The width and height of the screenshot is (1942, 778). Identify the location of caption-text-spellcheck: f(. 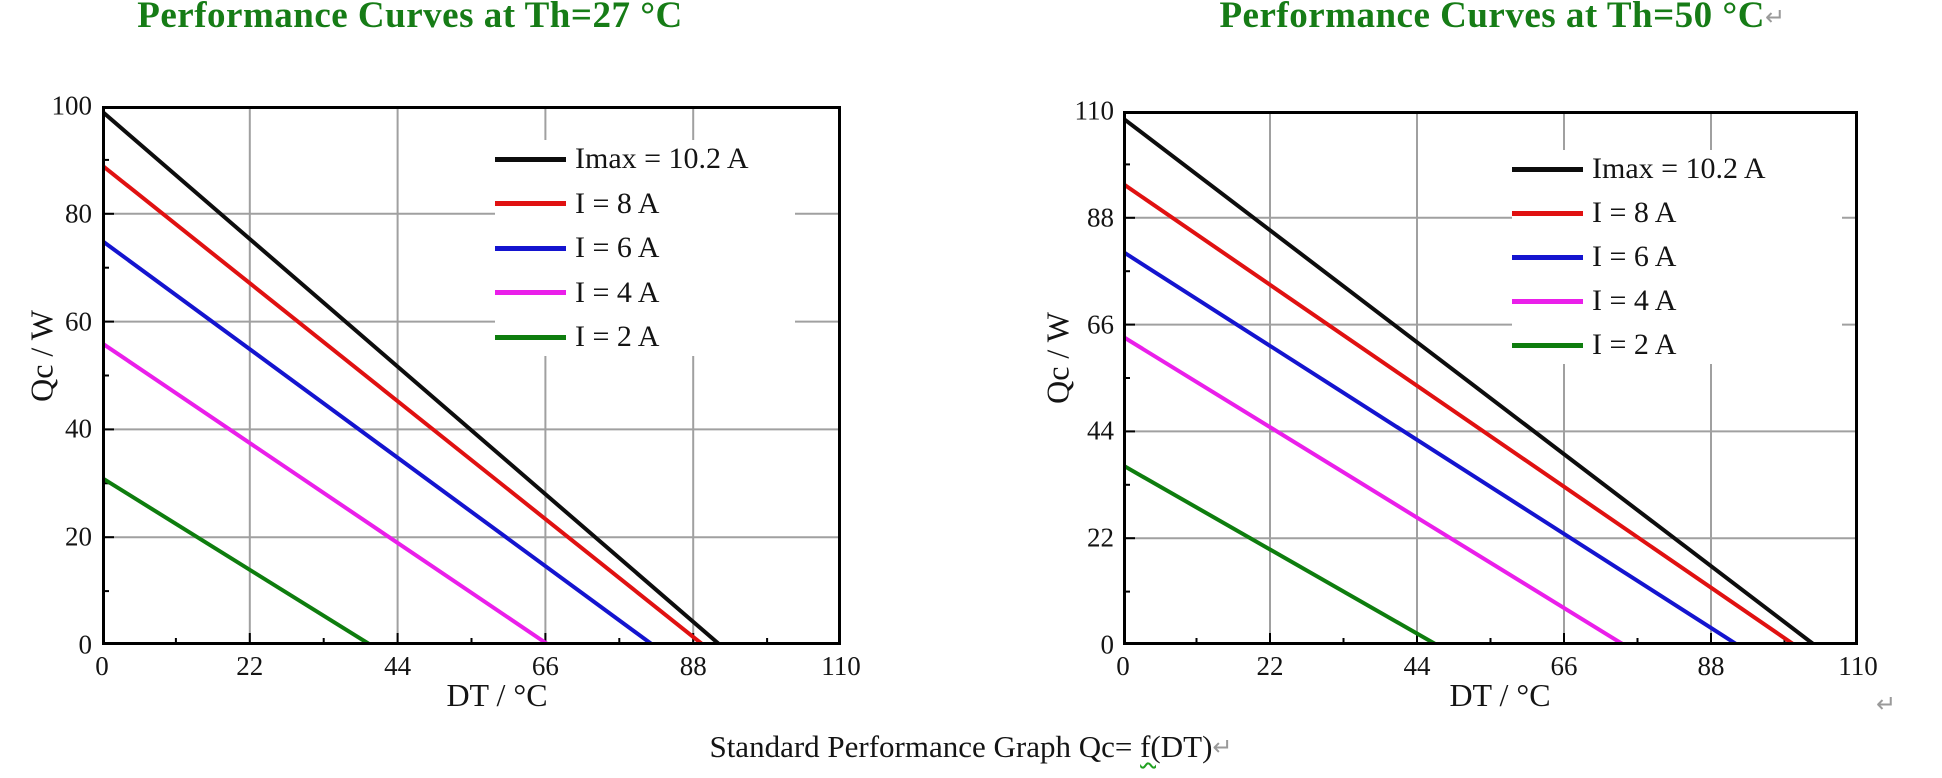
(1150, 746).